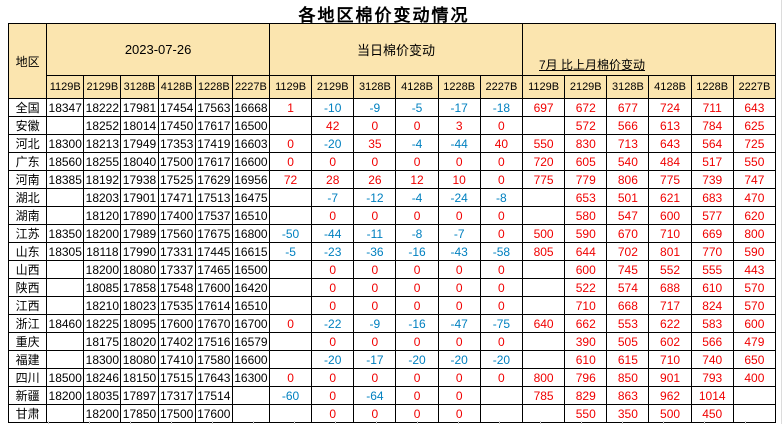 The height and width of the screenshot is (424, 783). Describe the element at coordinates (333, 179) in the screenshot. I see `daily-change-cell: 28` at that location.